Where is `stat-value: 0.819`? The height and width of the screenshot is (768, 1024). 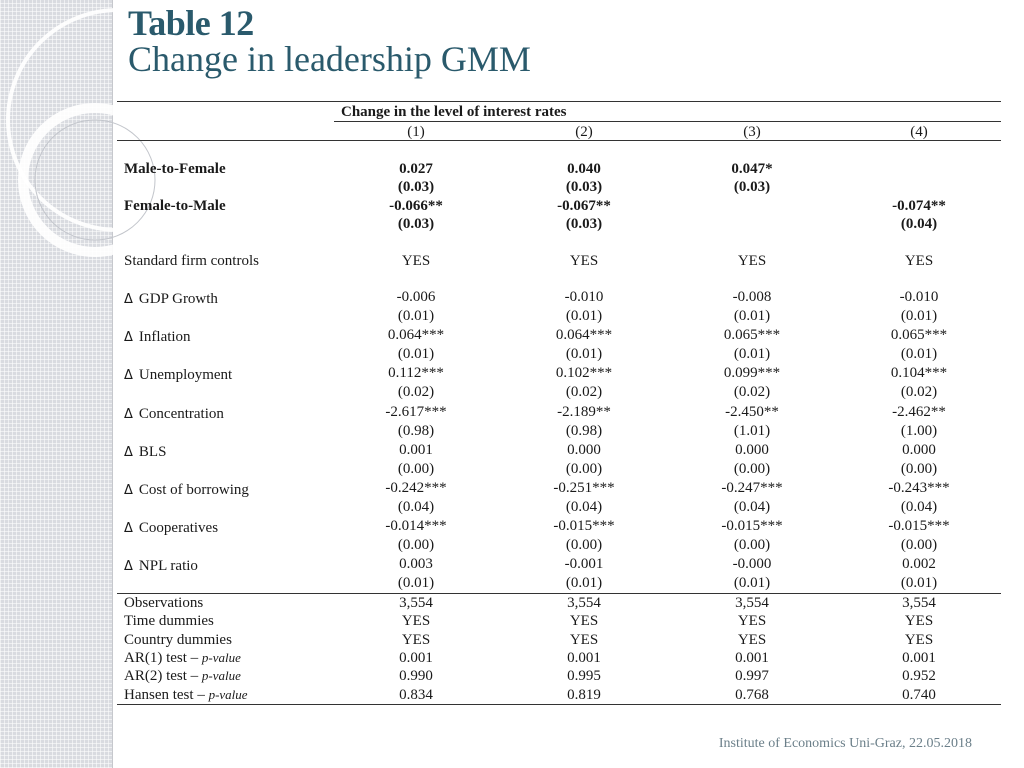
stat-value: 0.819 is located at coordinates (584, 694).